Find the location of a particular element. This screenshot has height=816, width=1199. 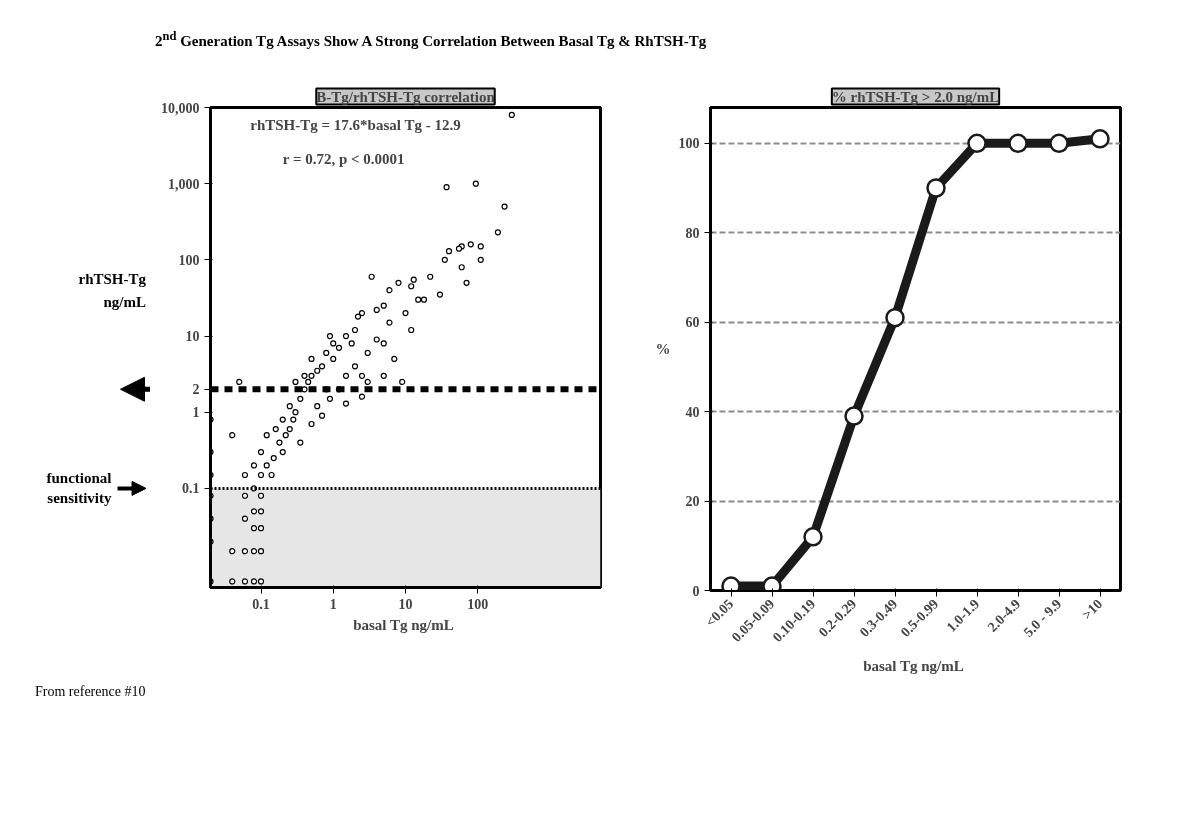

y-tick-label: 1,000 is located at coordinates (184, 185).